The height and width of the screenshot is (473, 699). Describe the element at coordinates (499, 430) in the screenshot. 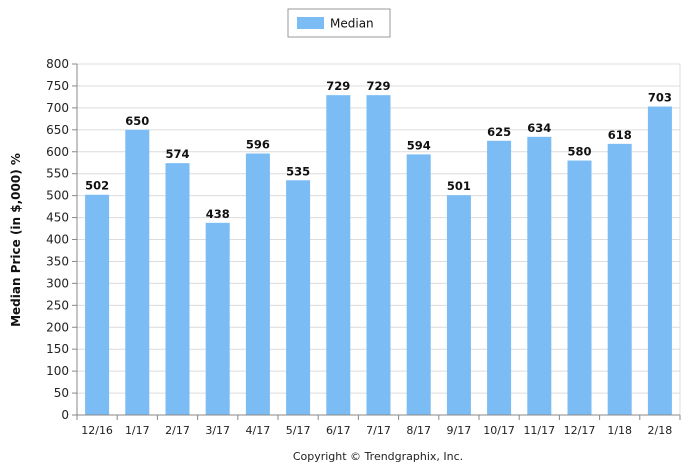

I see `x-tick-label-10/17: 10/17` at that location.